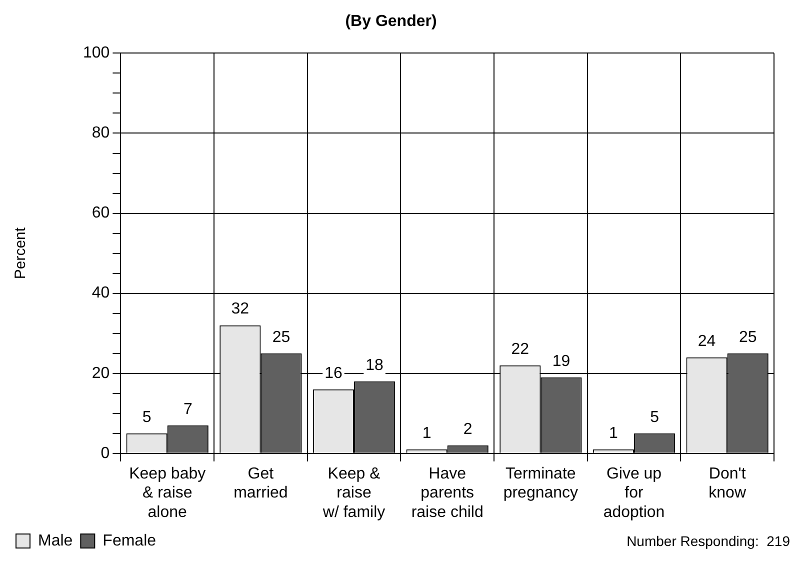 The image size is (804, 563). I want to click on y-tick-label: 80, so click(101, 133).